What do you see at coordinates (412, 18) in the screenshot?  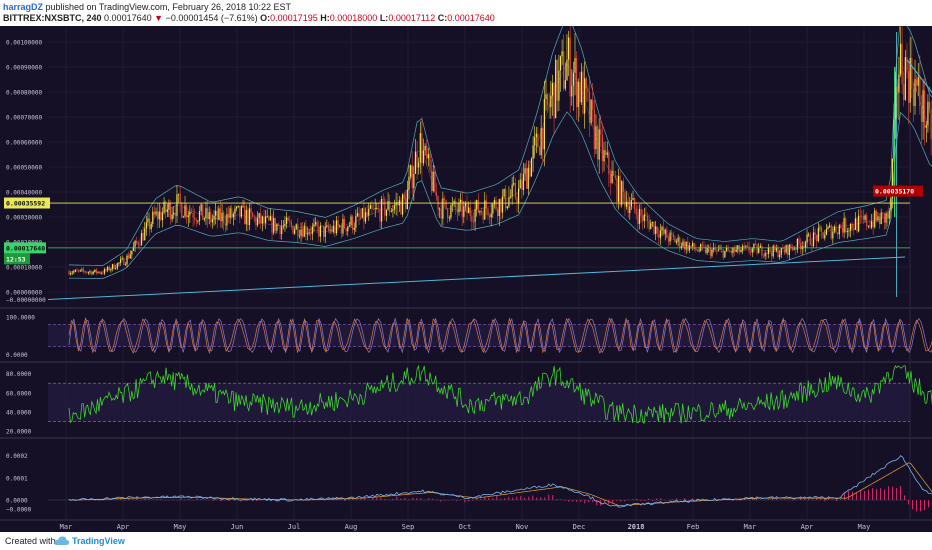 I see `low-value: 0.00017112` at bounding box center [412, 18].